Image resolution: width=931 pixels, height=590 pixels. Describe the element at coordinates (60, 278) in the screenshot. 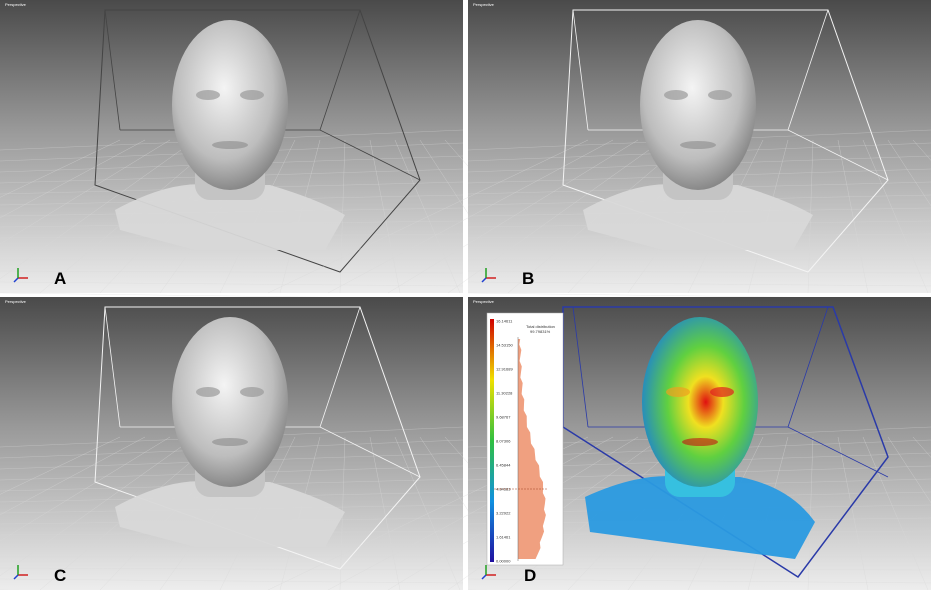

I see `panel-letter: A` at that location.